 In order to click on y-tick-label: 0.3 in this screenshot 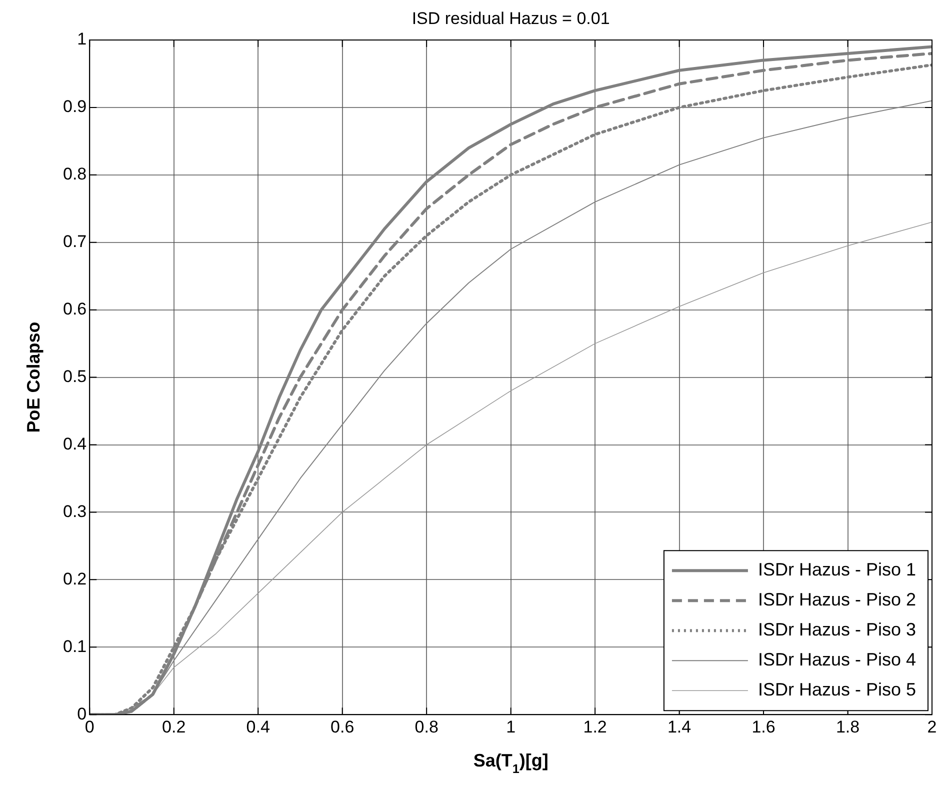, I will do `click(74, 511)`.